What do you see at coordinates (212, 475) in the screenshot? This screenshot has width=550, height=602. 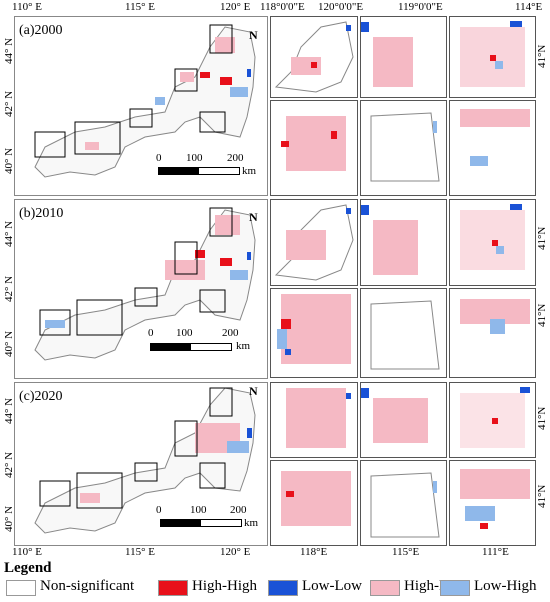 I see `inset-box-c4` at bounding box center [212, 475].